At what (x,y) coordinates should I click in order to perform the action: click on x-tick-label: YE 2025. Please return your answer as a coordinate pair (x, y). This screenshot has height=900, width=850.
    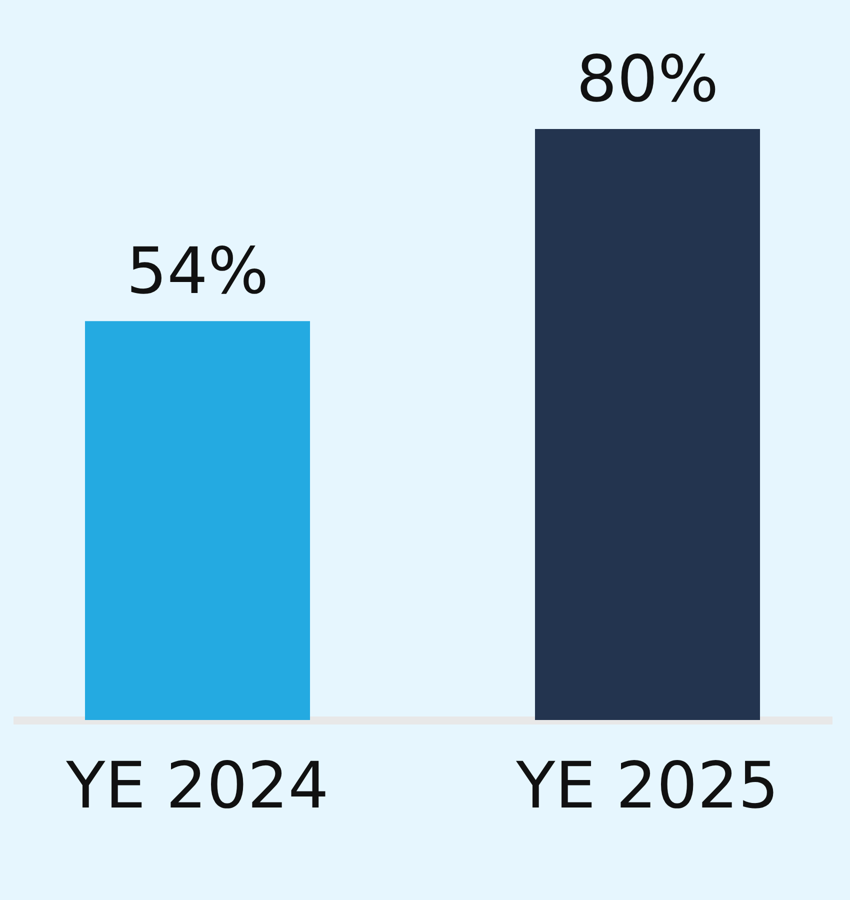
    Looking at the image, I should click on (647, 787).